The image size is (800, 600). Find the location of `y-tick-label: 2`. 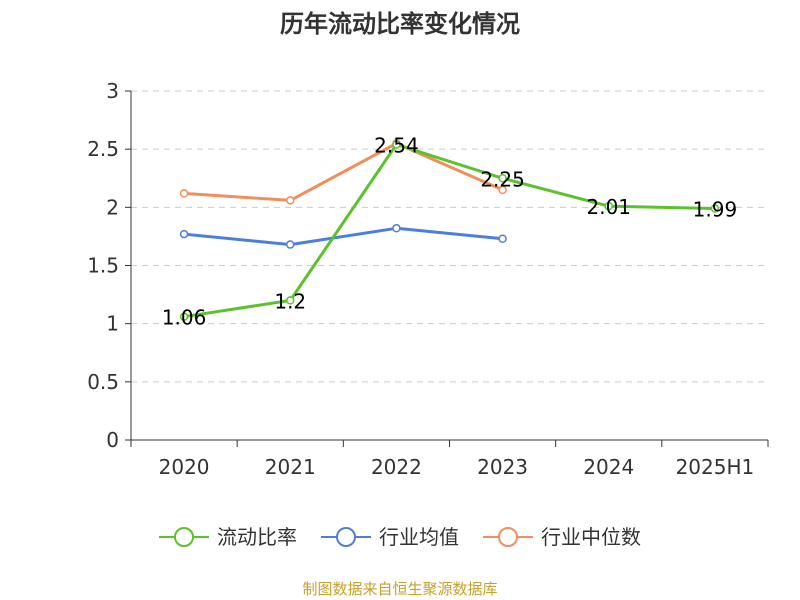

y-tick-label: 2 is located at coordinates (112, 207).